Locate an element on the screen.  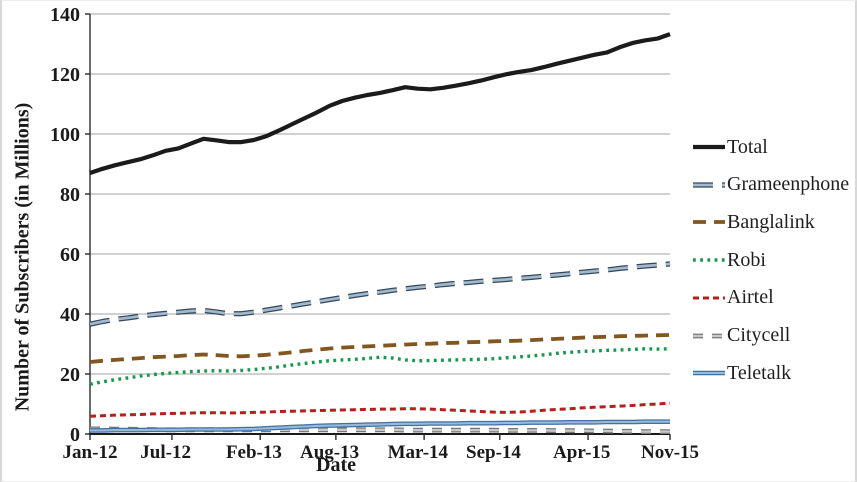
line-airtel is located at coordinates (380, 409).